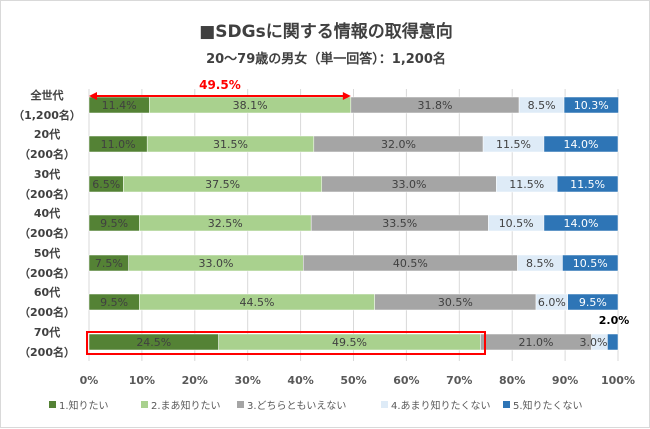 The height and width of the screenshot is (429, 650). I want to click on x-tick-label: 20%, so click(195, 380).